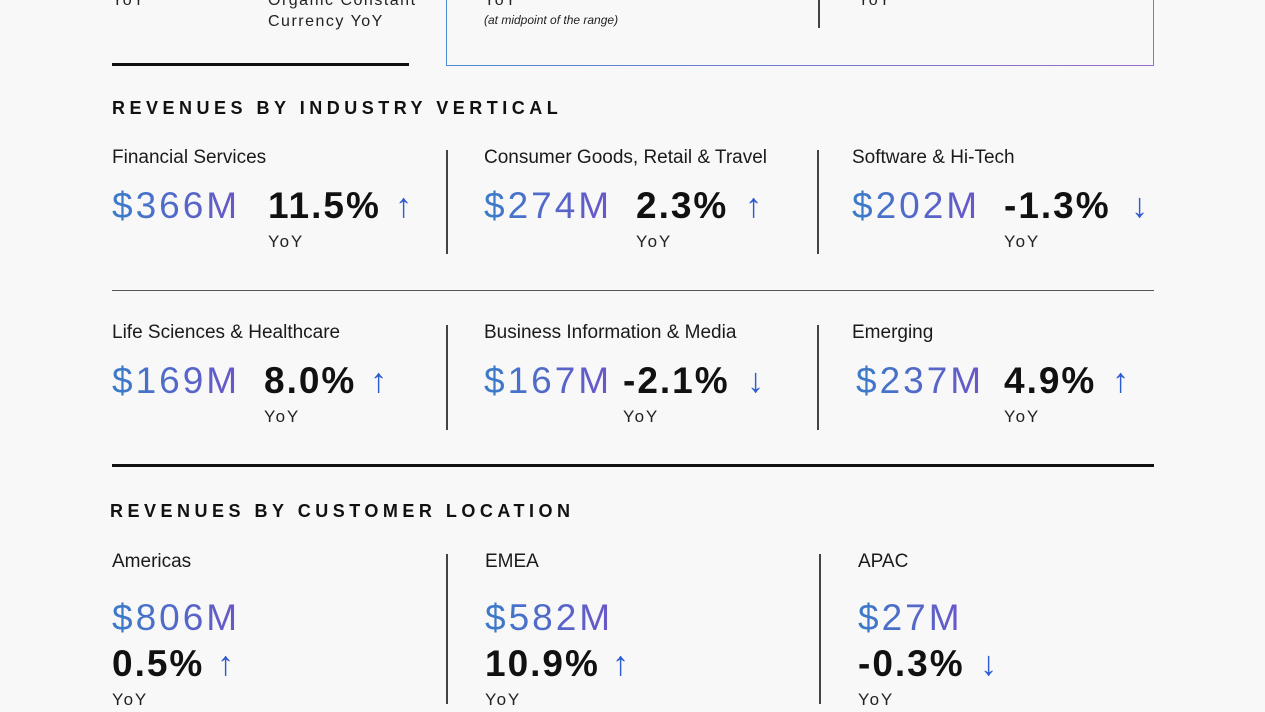 This screenshot has width=1265, height=712. Describe the element at coordinates (512, 561) in the screenshot. I see `location-name: EMEA` at that location.